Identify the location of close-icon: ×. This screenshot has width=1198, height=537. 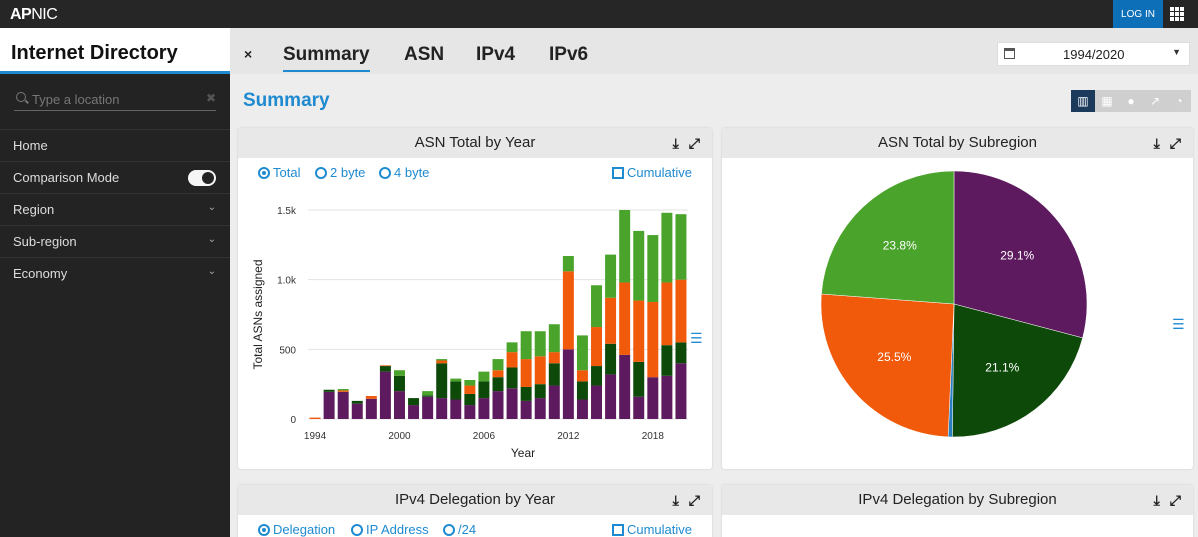
(248, 54).